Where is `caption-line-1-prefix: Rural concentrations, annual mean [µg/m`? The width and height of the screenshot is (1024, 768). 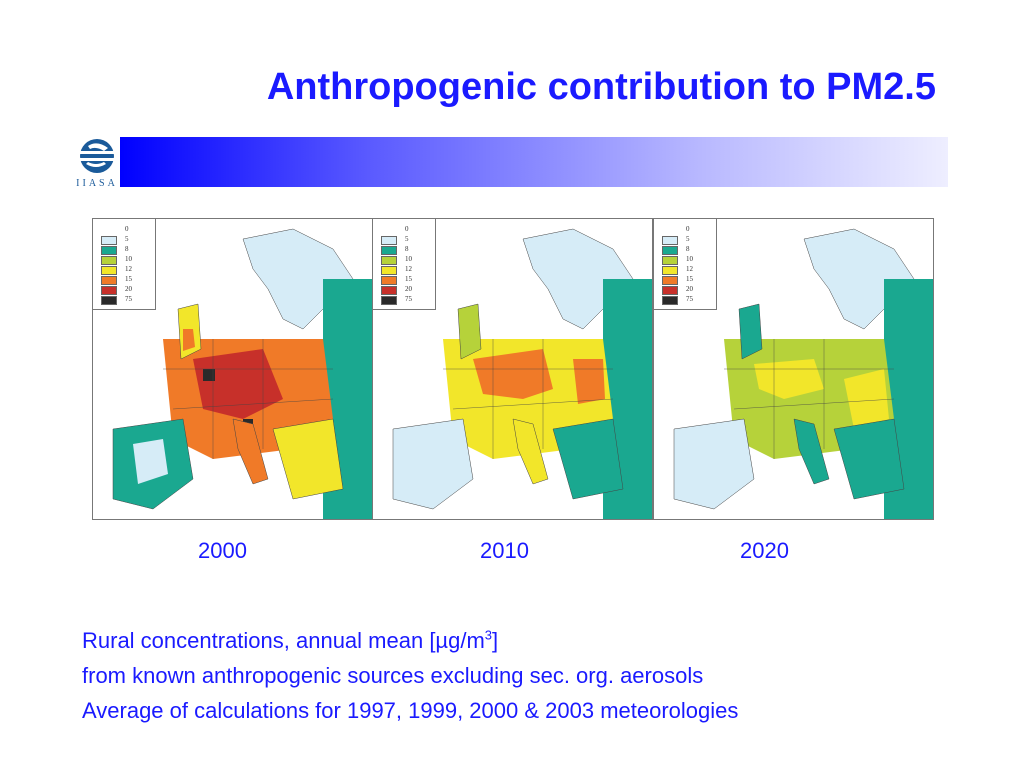
caption-line-1-prefix: Rural concentrations, annual mean [µg/m is located at coordinates (283, 640).